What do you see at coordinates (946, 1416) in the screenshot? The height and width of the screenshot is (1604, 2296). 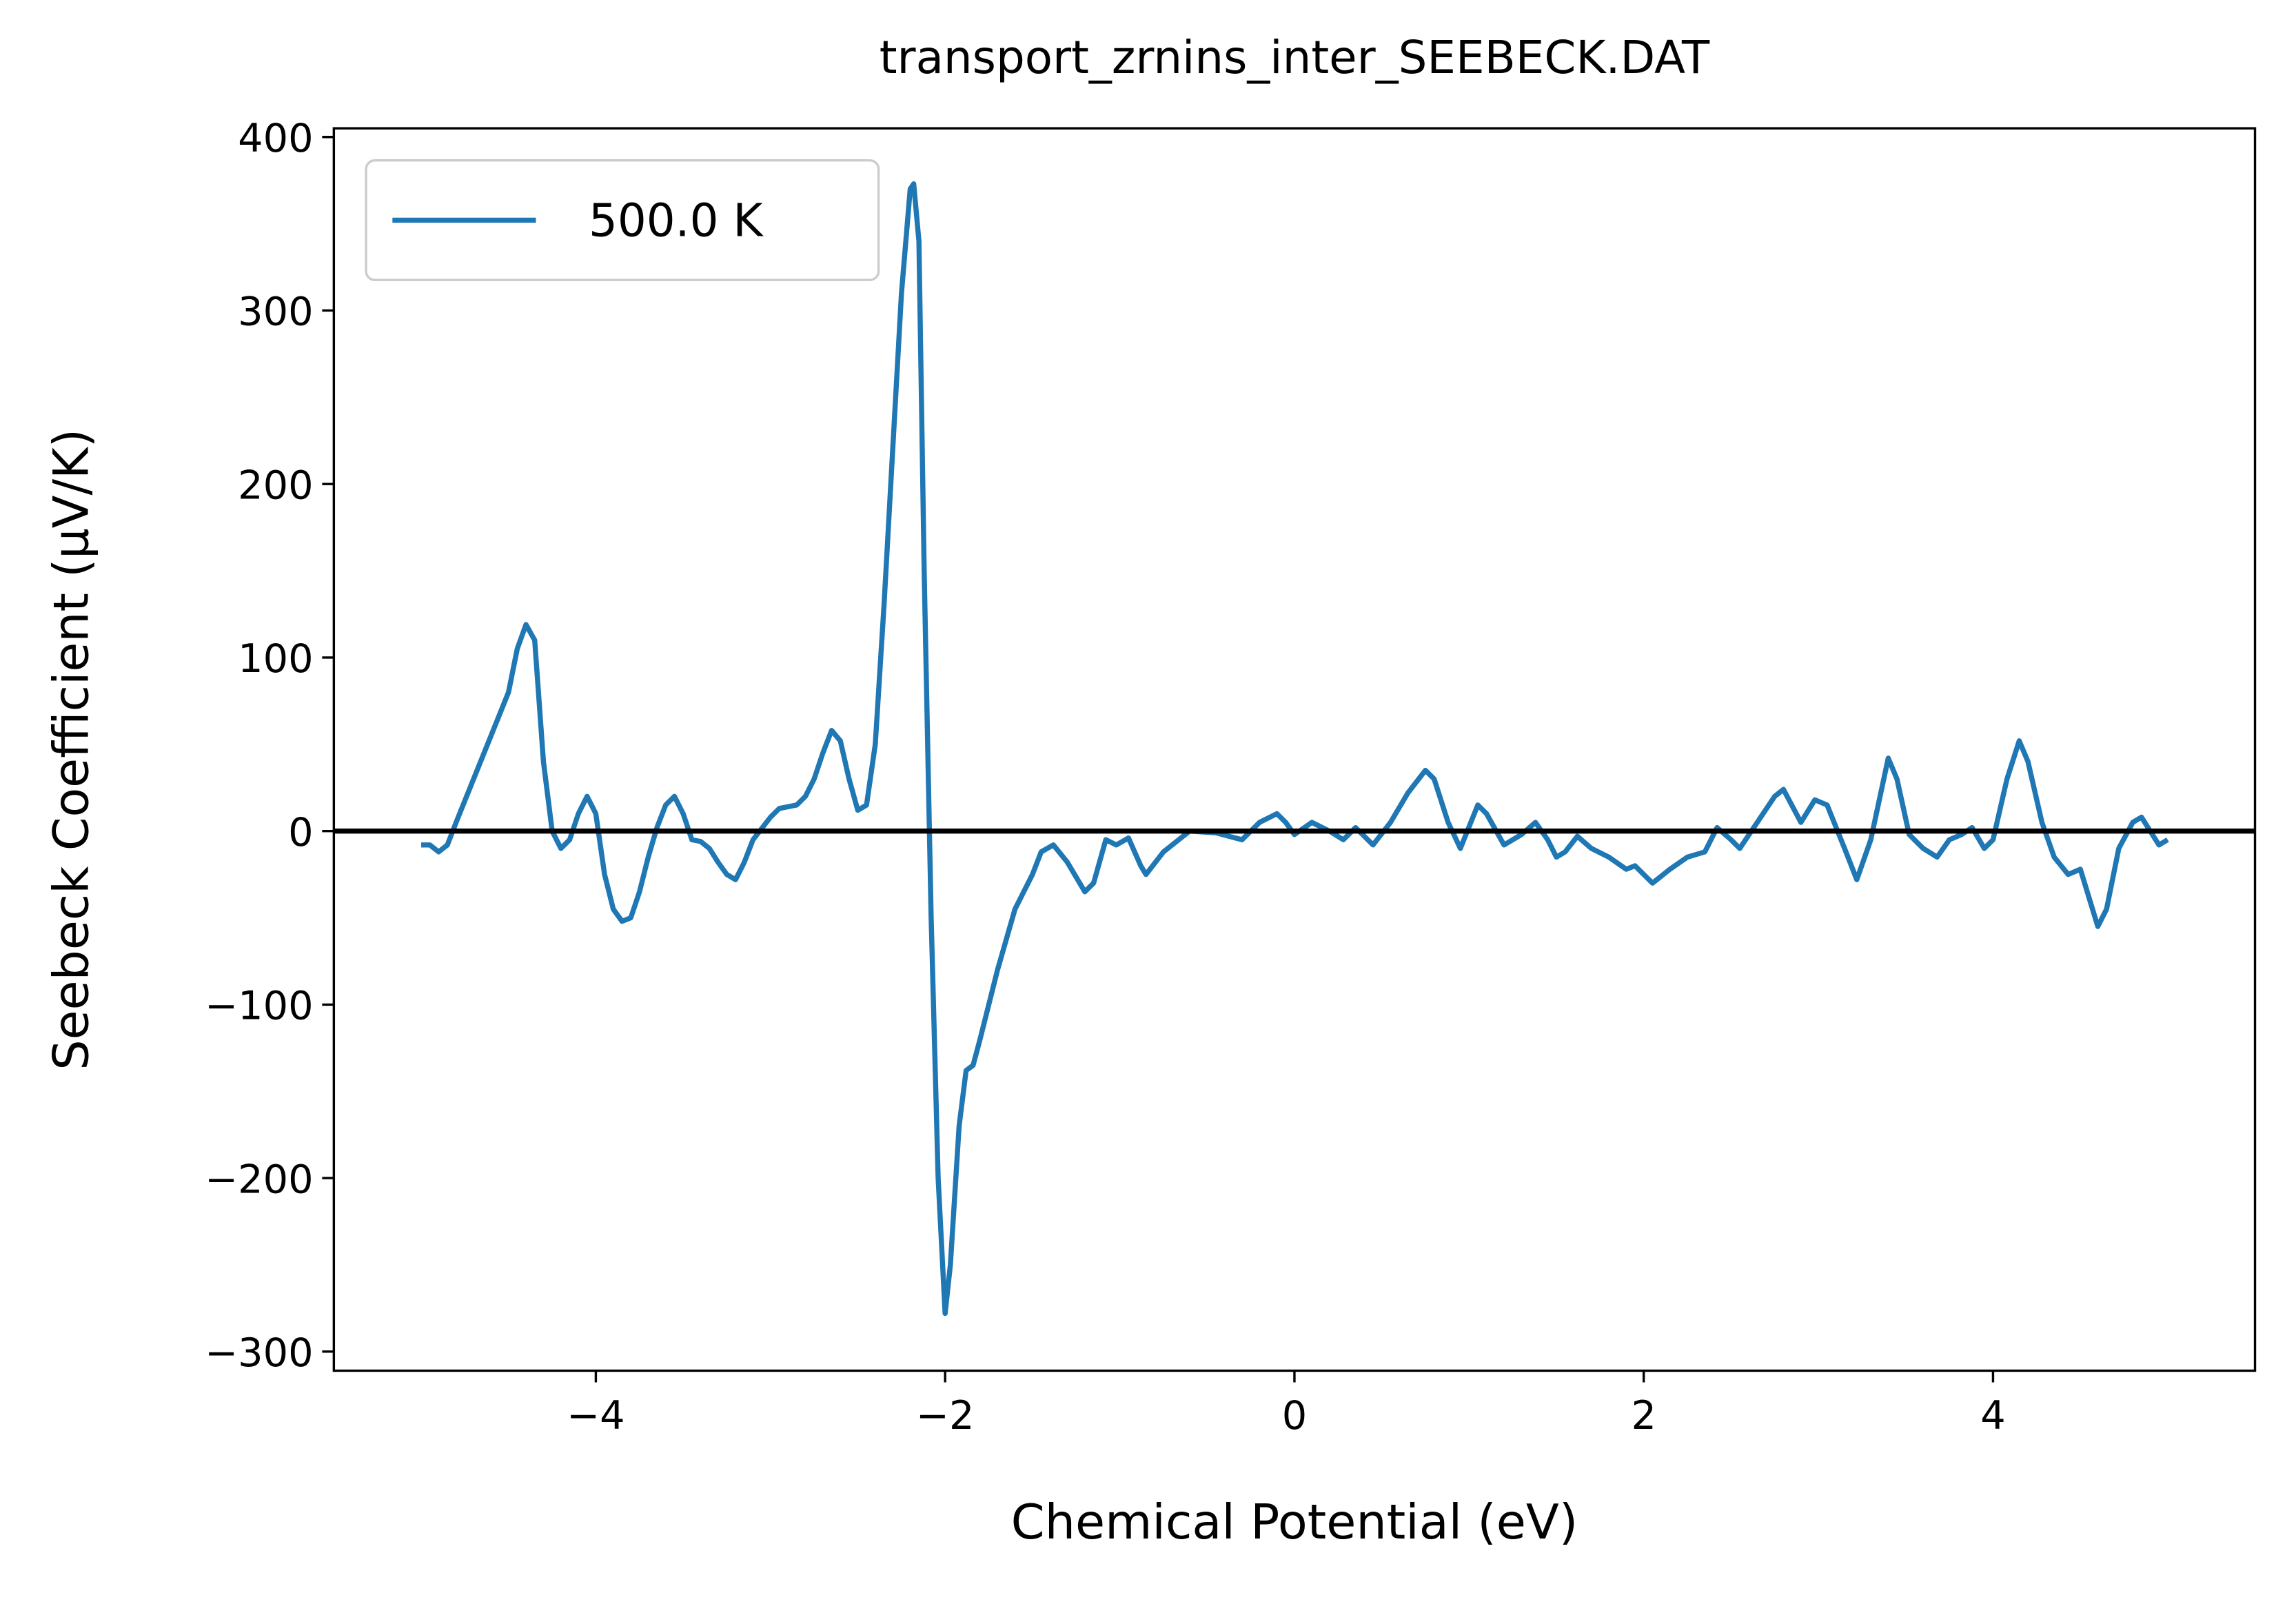 I see `x-tick-label: −2` at bounding box center [946, 1416].